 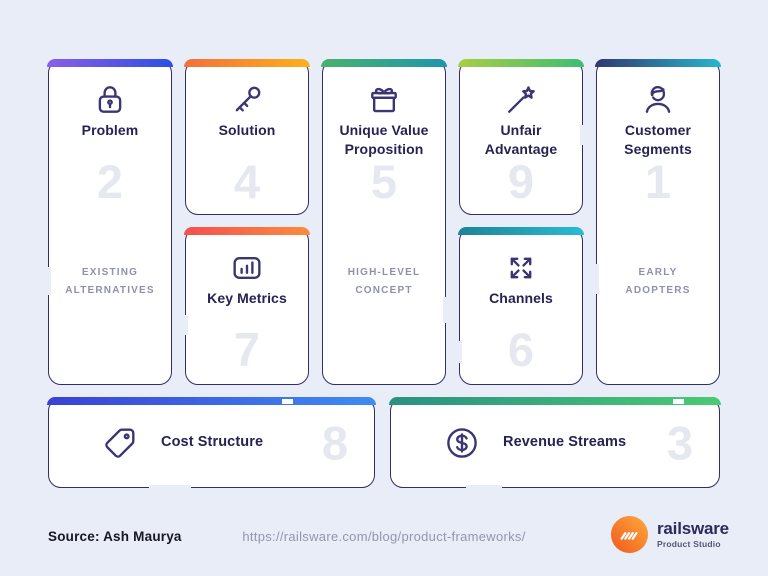 I want to click on key-metrics-title: Key Metrics, so click(x=247, y=298).